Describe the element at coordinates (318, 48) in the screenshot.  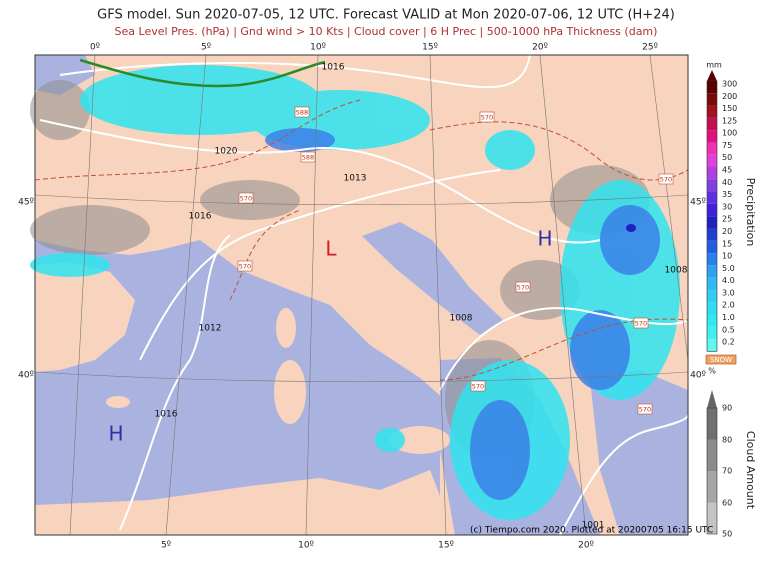
I see `lon-label: 10º` at that location.